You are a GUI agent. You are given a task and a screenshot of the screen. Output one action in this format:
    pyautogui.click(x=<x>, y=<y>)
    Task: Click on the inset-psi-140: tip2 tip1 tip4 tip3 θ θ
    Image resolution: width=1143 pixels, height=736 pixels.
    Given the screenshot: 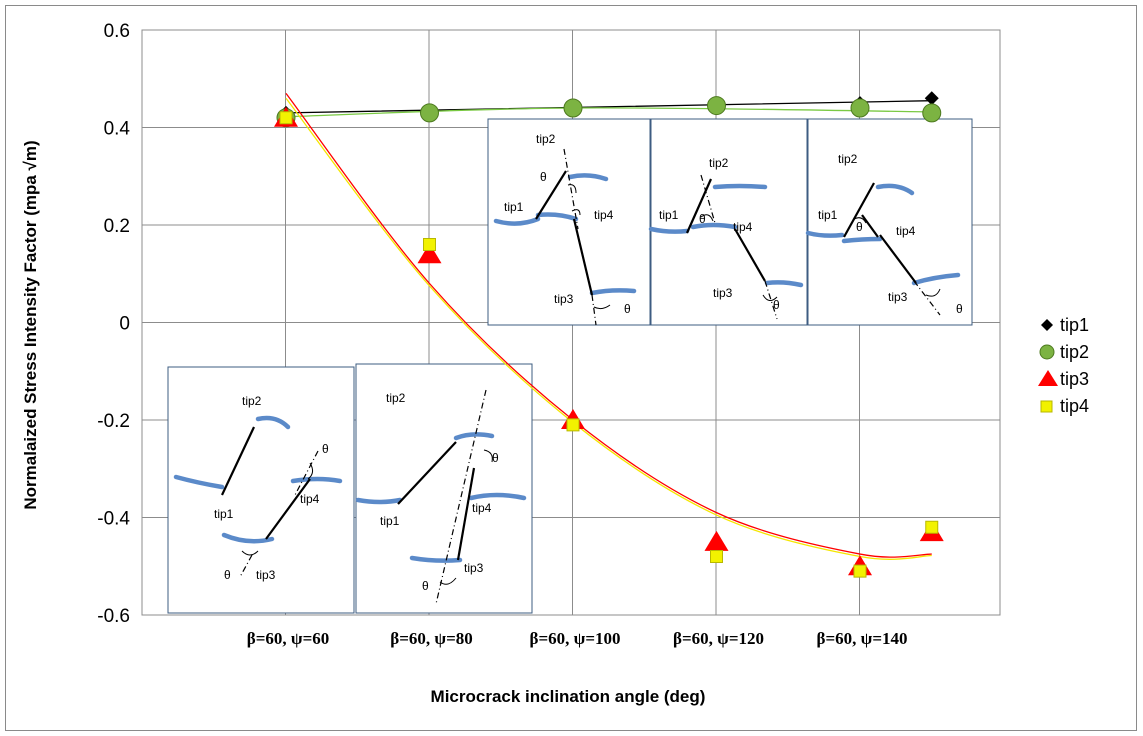 What is the action you would take?
    pyautogui.click(x=889, y=222)
    